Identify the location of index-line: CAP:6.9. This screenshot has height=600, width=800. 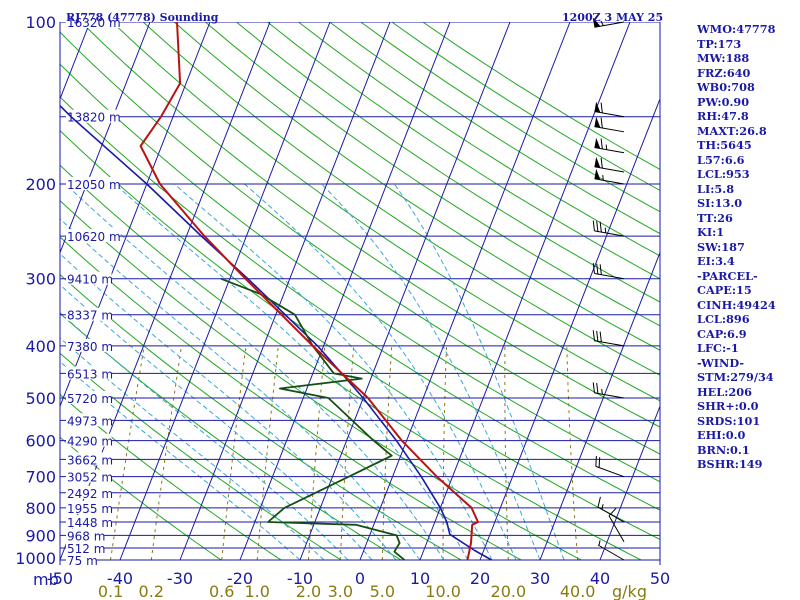
(722, 333).